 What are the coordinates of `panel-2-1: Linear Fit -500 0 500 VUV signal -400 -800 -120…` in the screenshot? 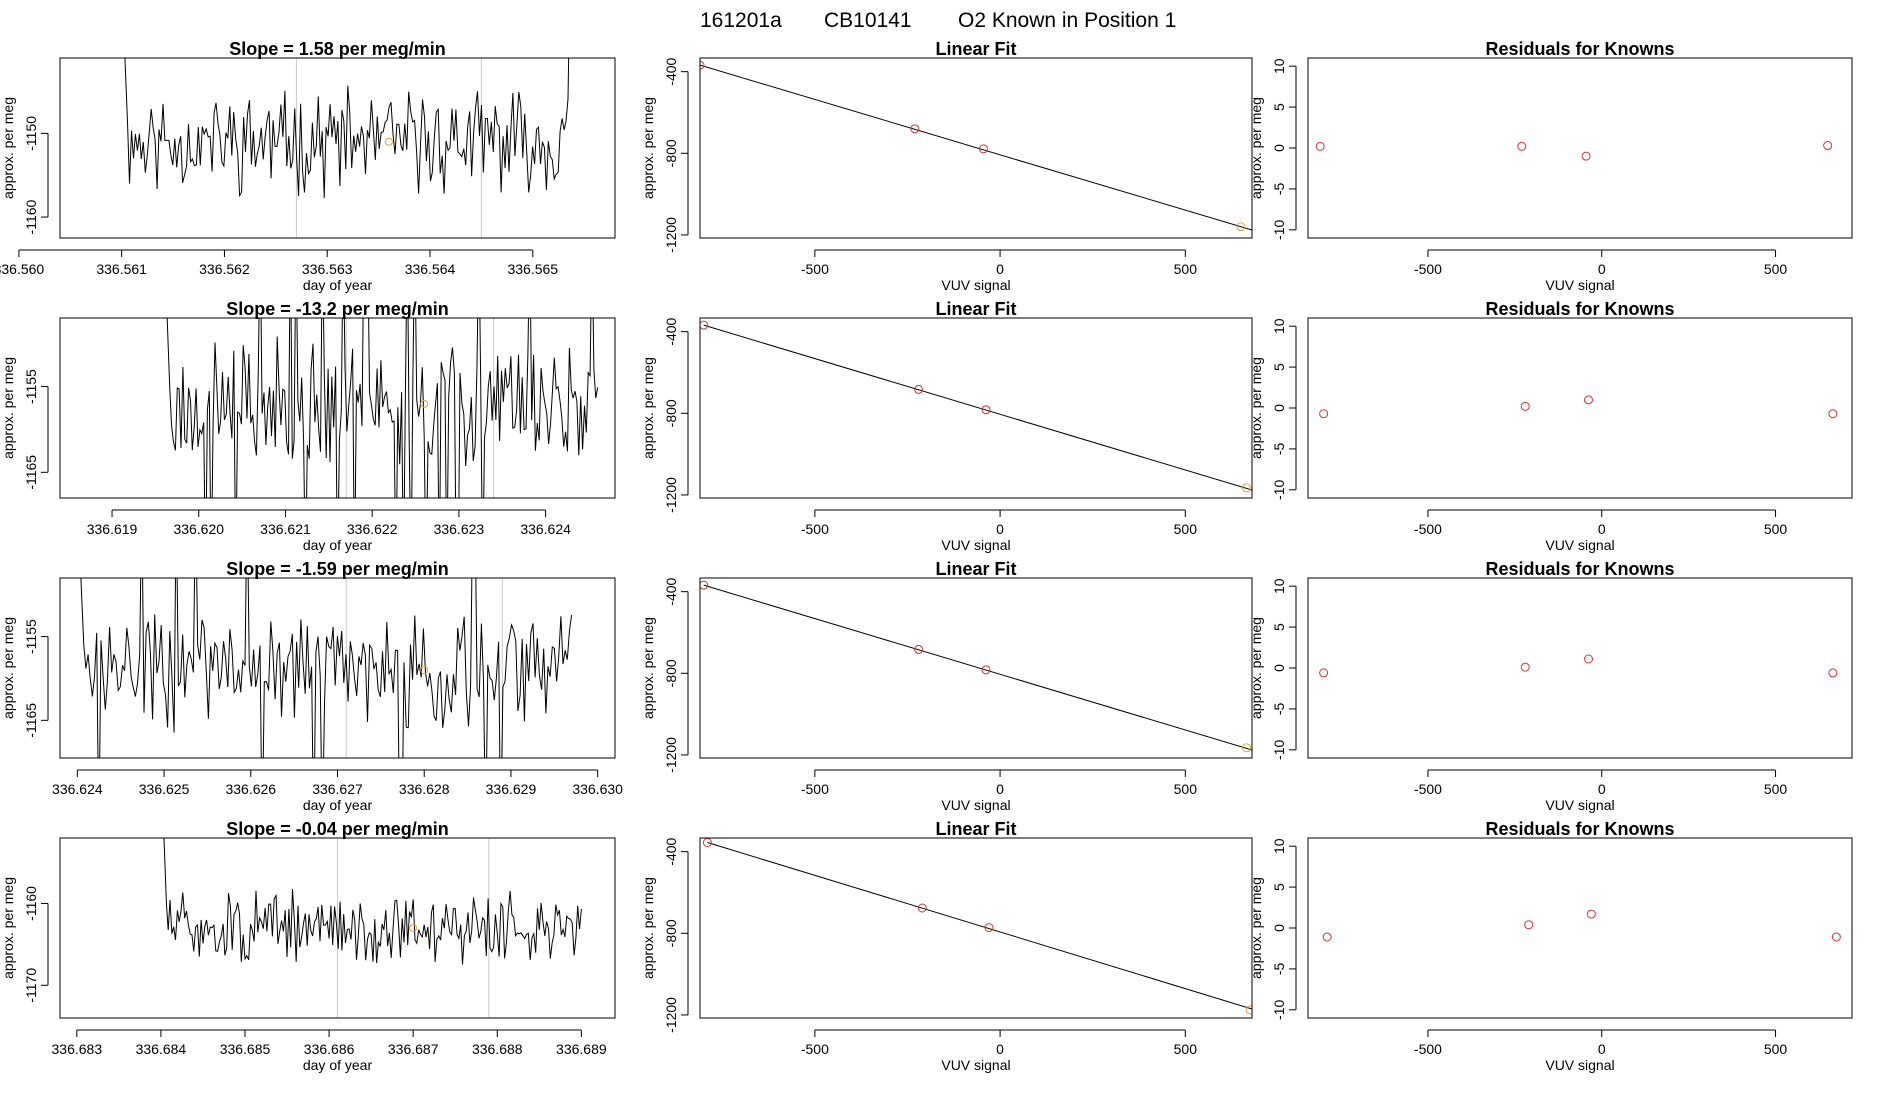 It's located at (946, 686).